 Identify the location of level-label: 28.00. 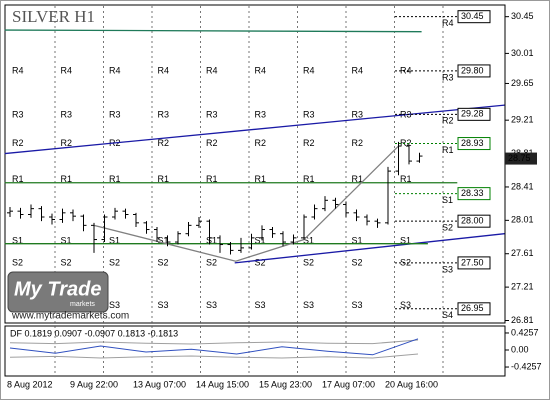
(472, 221).